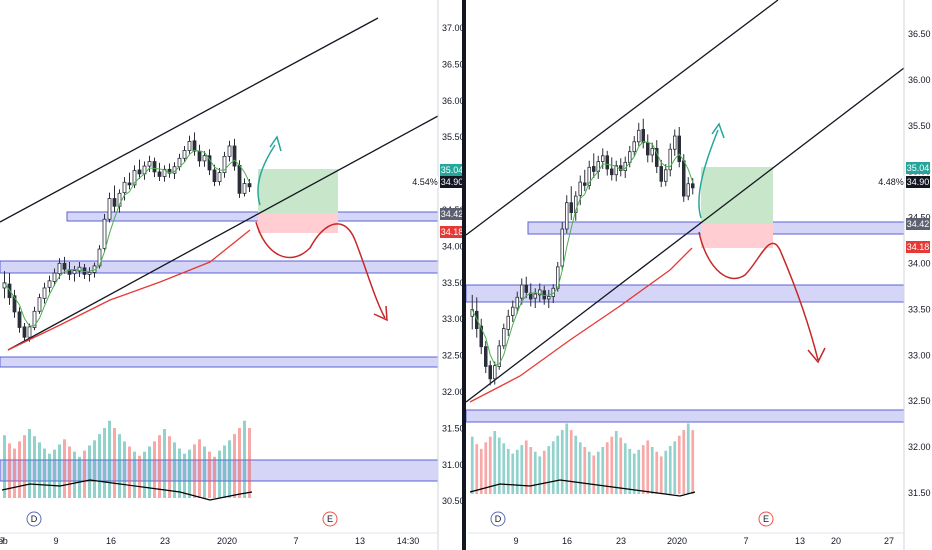  Describe the element at coordinates (453, 137) in the screenshot. I see `price-tick-label: 35.50` at that location.